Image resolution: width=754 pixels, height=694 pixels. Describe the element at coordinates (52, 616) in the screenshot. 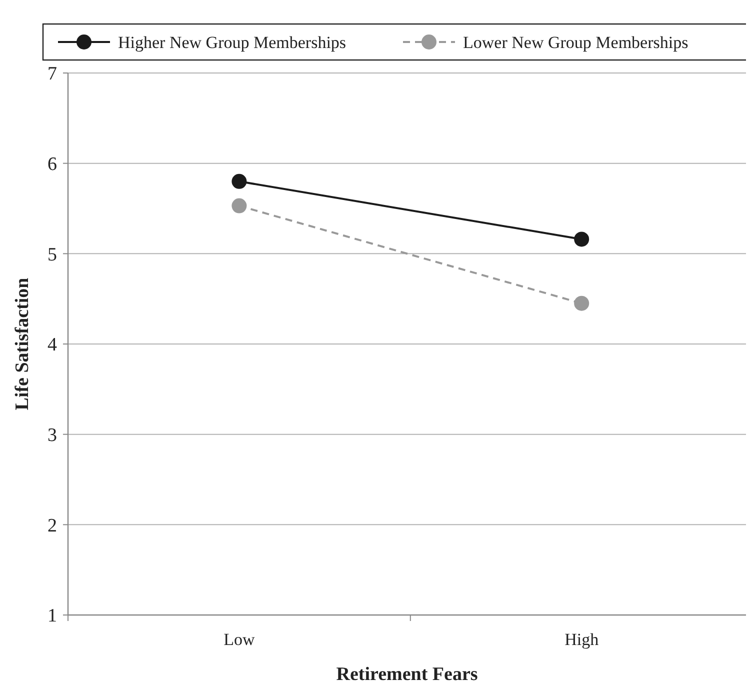

I see `y-tick-label: 1` at that location.